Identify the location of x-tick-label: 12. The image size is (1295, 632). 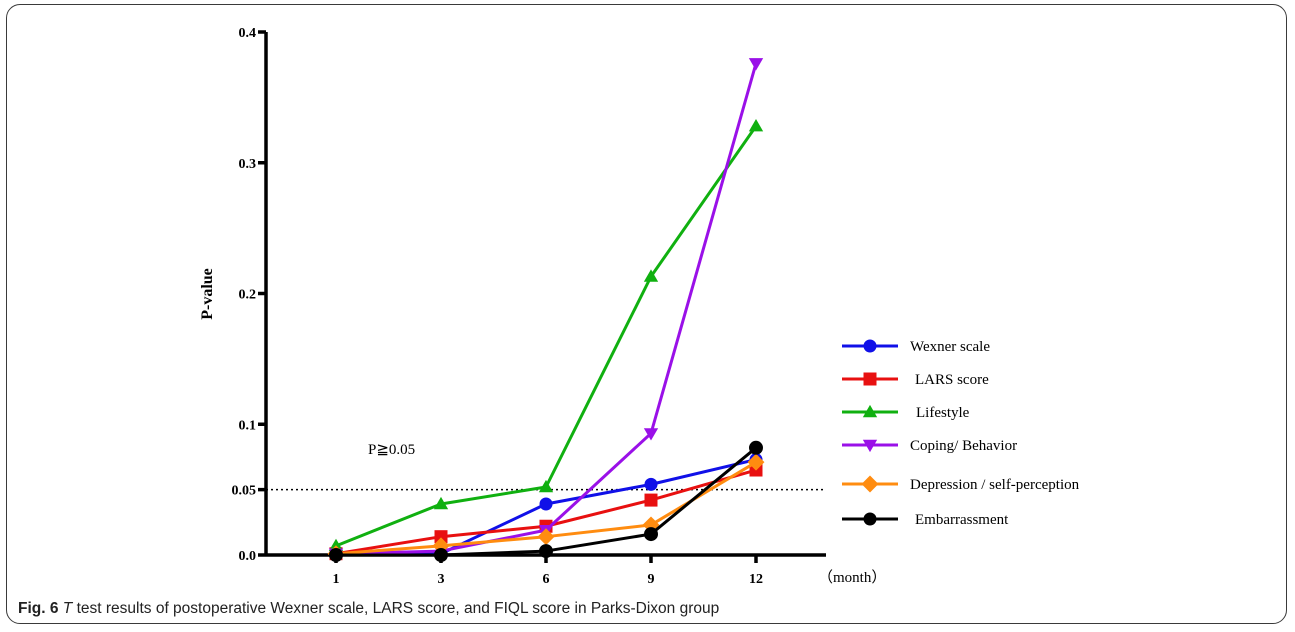
(756, 579).